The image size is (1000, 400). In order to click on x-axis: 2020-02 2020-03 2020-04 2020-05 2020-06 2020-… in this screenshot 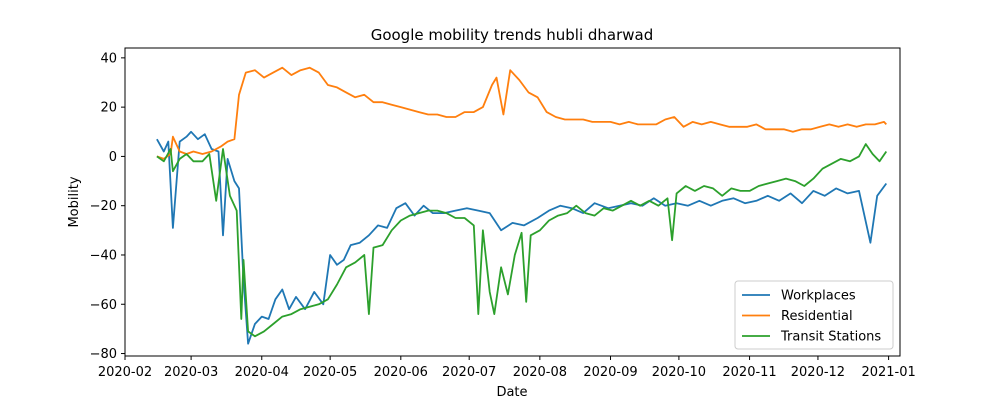, I will do `click(507, 368)`.